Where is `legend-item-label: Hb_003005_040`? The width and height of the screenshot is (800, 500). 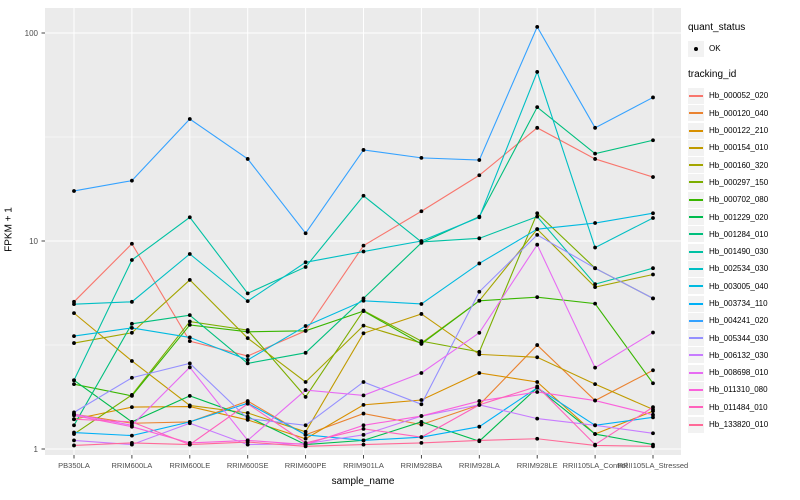
legend-item-label: Hb_003005_040 is located at coordinates (739, 286).